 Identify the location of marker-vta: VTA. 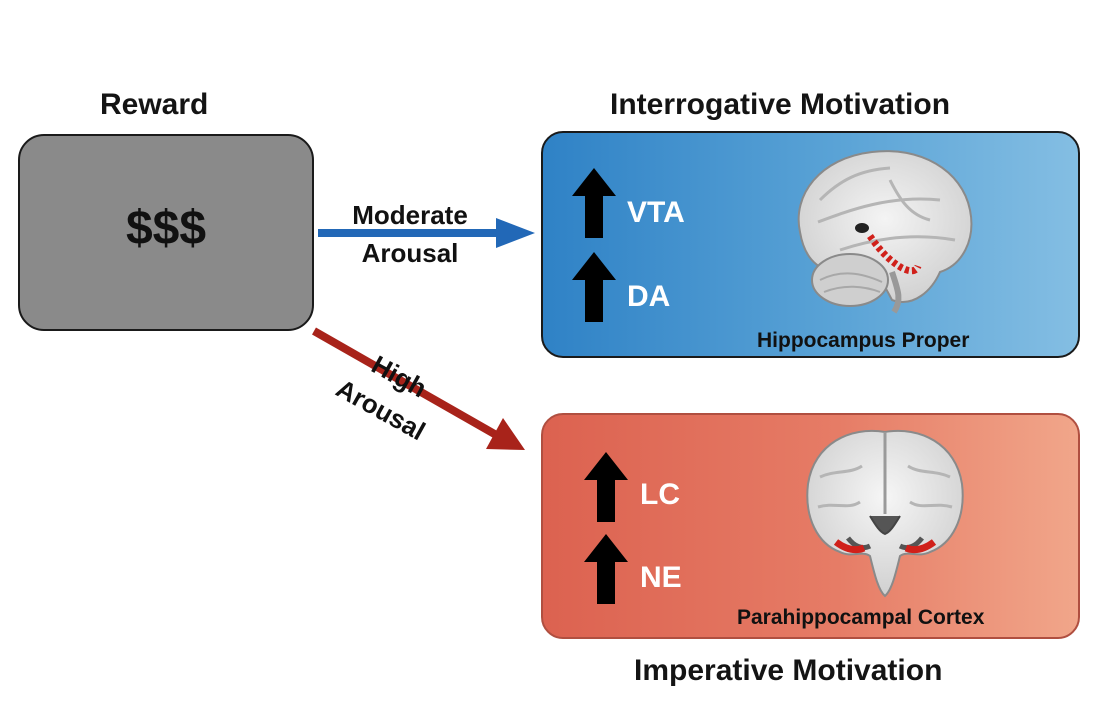
(656, 212).